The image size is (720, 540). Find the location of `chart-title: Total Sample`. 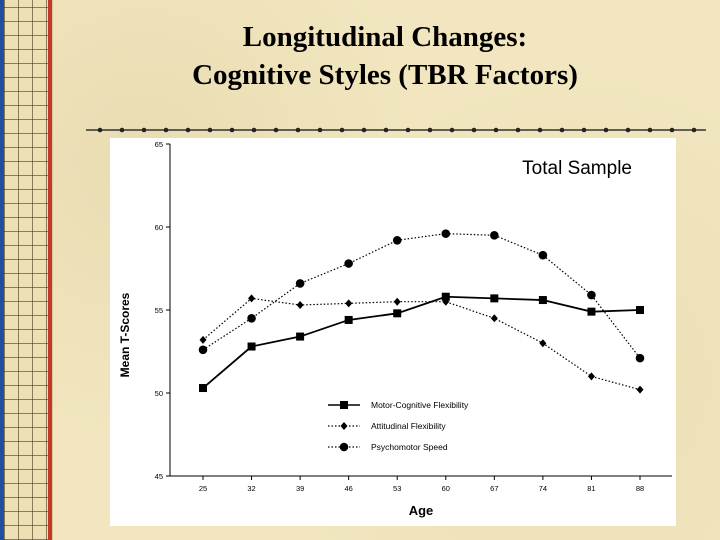

chart-title: Total Sample is located at coordinates (577, 168).